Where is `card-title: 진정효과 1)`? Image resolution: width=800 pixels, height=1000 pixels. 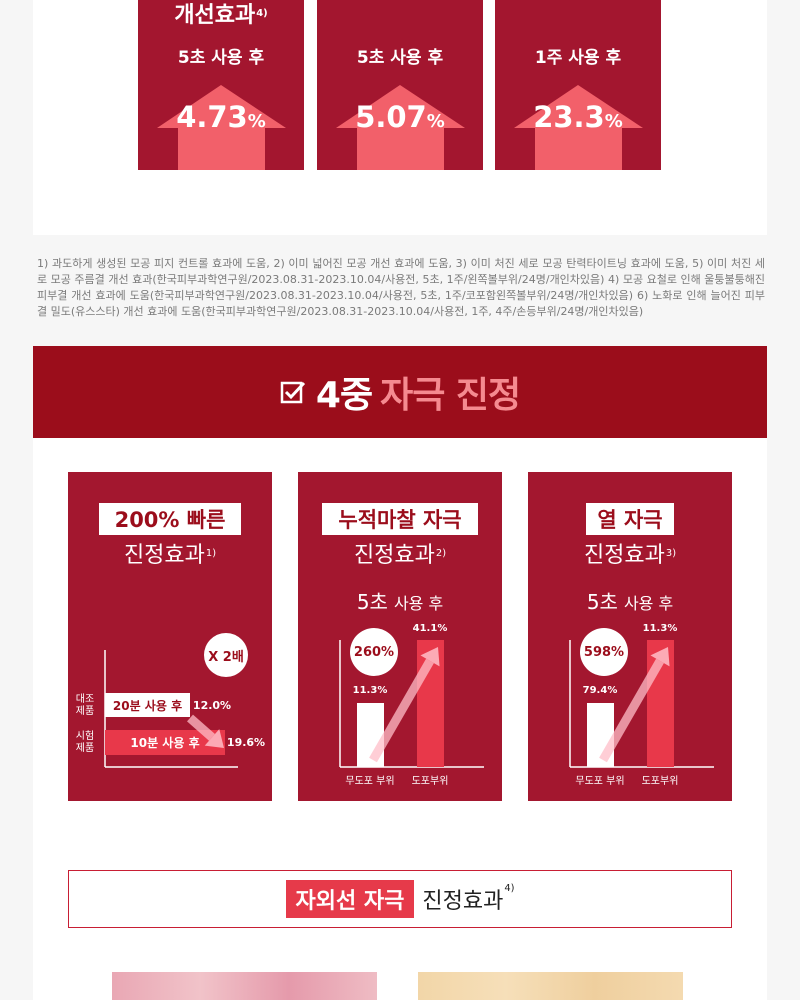 card-title: 진정효과 1) is located at coordinates (170, 553).